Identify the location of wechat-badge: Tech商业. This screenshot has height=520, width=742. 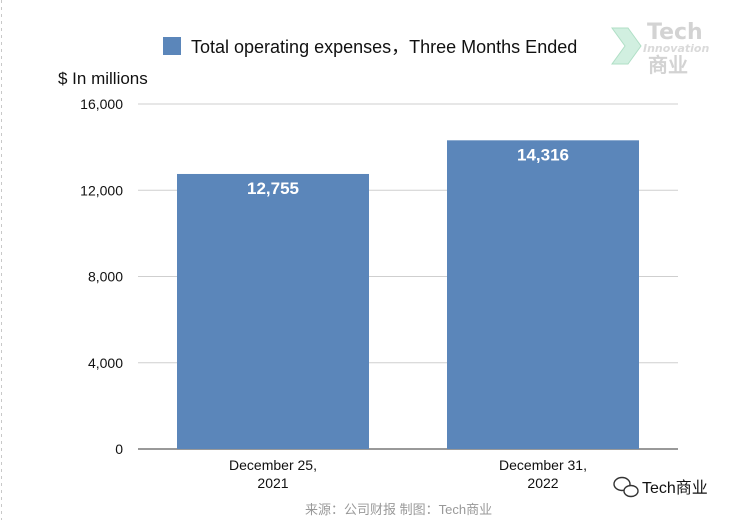
(660, 487).